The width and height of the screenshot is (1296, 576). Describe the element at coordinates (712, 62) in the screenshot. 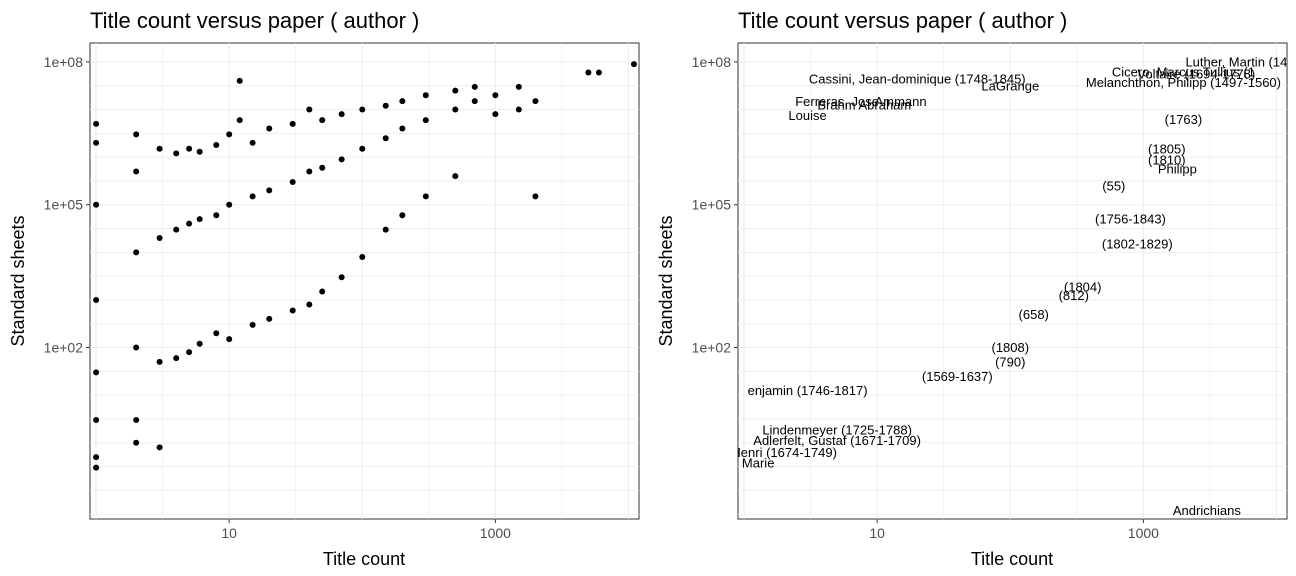

I see `y-tick-label: 1e+08` at that location.